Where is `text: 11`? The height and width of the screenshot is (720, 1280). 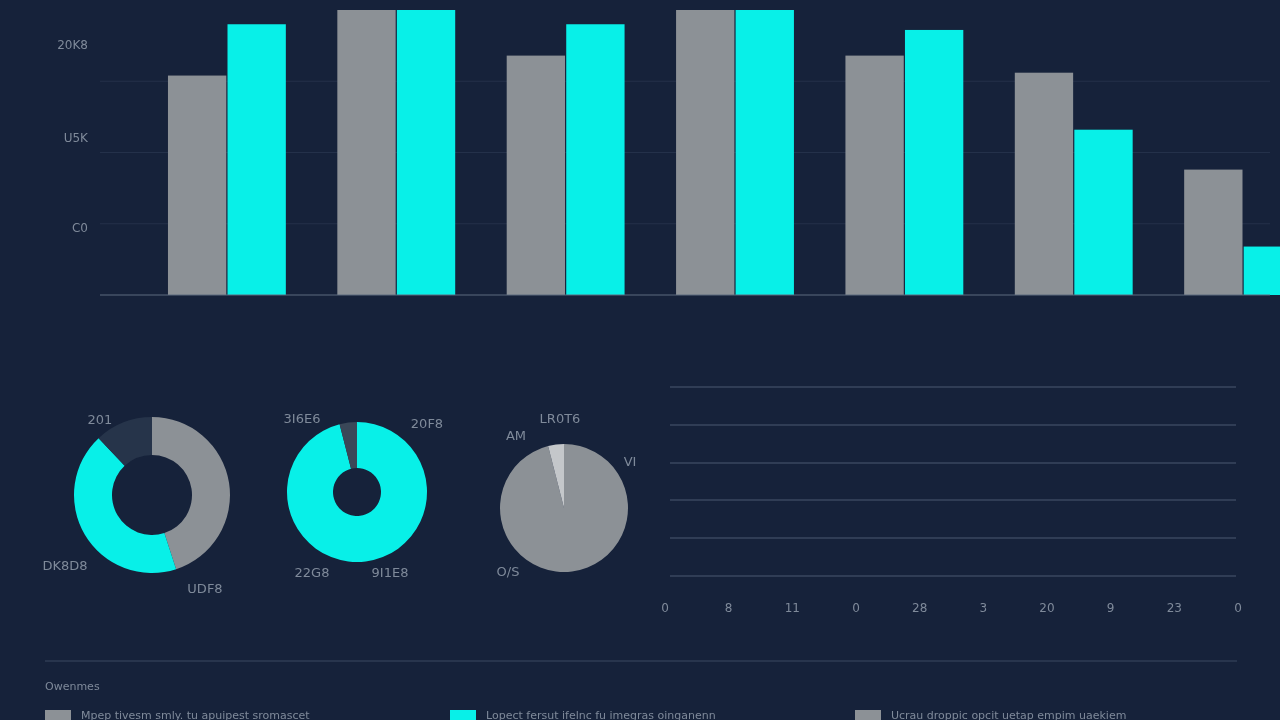
text: 11 is located at coordinates (792, 608).